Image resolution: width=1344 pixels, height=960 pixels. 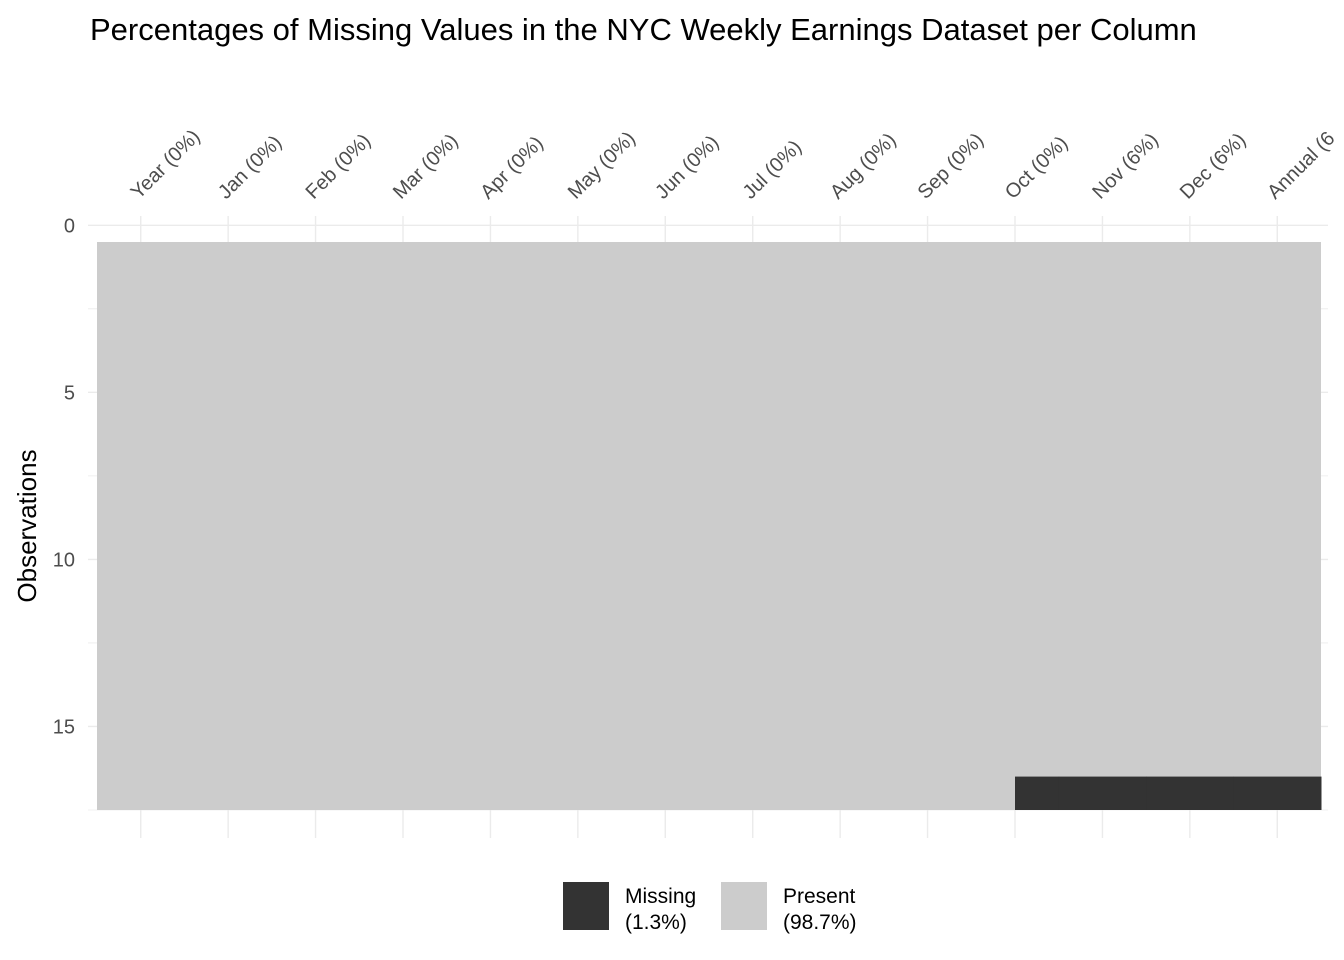 I want to click on y-tick-label: 15, so click(x=64, y=727).